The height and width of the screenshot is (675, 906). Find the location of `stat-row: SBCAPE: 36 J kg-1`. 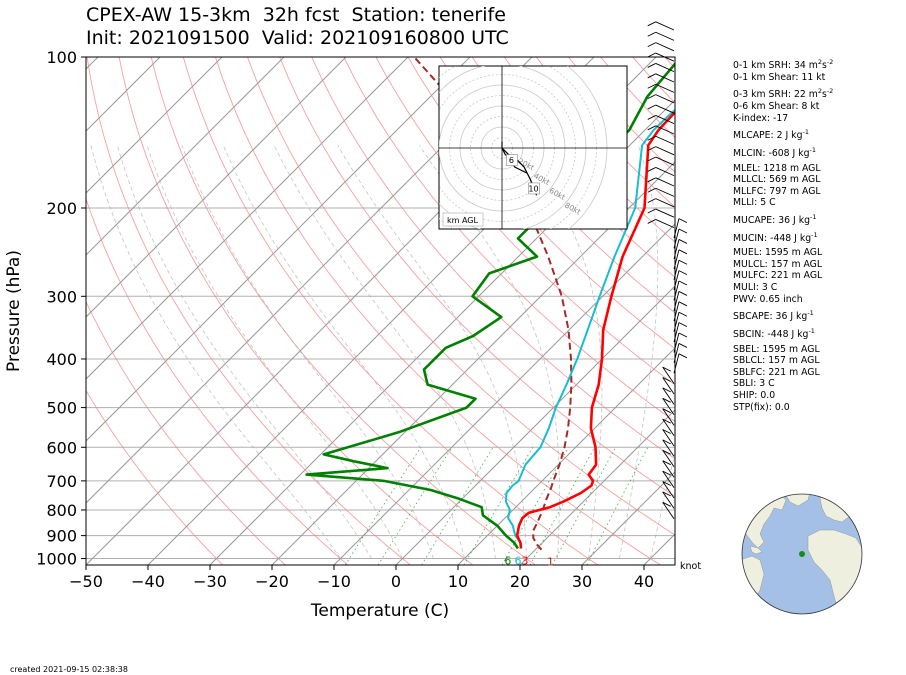

stat-row: SBCAPE: 36 J kg-1 is located at coordinates (773, 316).